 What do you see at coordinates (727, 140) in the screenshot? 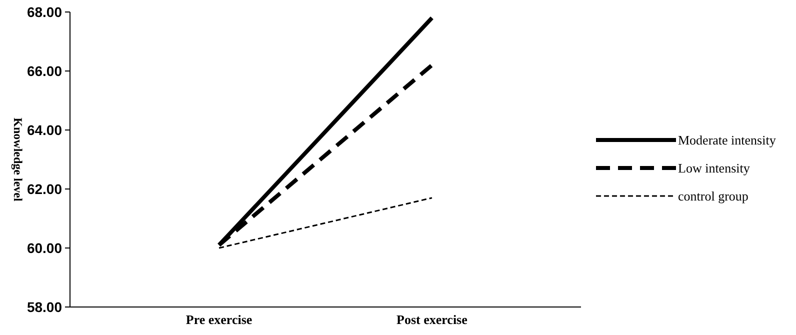
I see `text: Moderate intensity` at bounding box center [727, 140].